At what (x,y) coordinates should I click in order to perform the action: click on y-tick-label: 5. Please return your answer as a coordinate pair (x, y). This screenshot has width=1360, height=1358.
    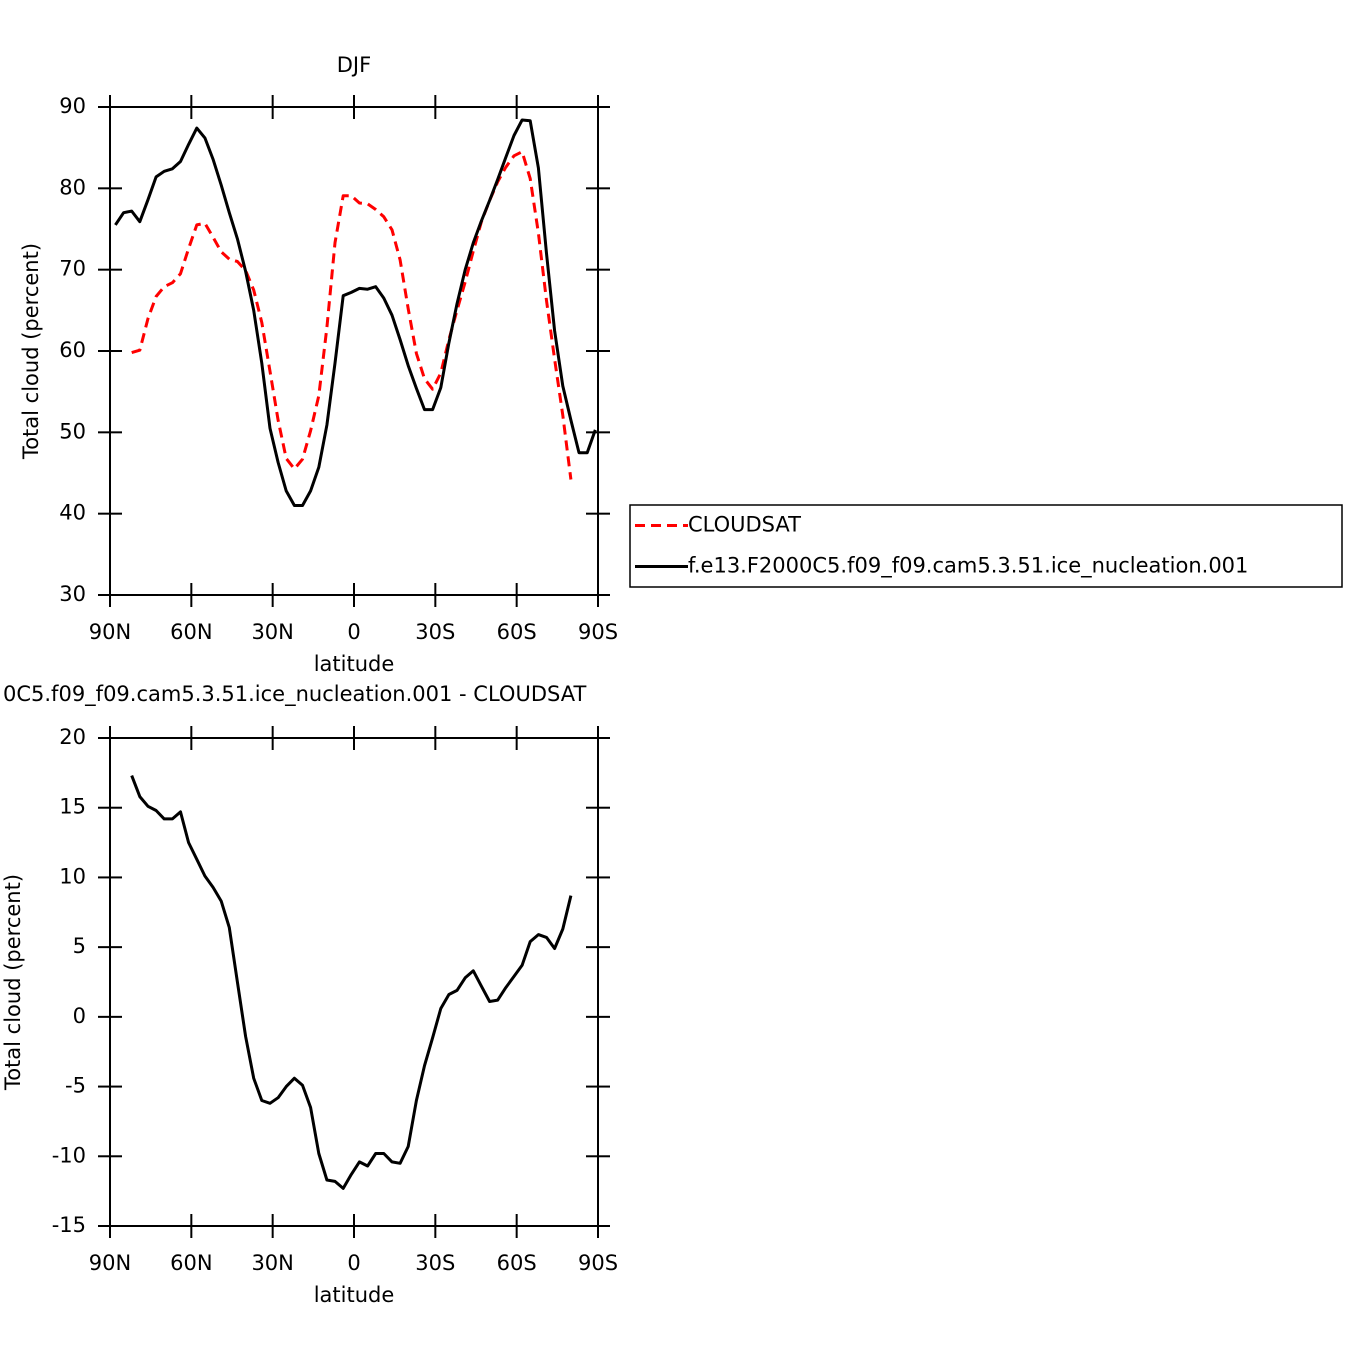
    Looking at the image, I should click on (79, 946).